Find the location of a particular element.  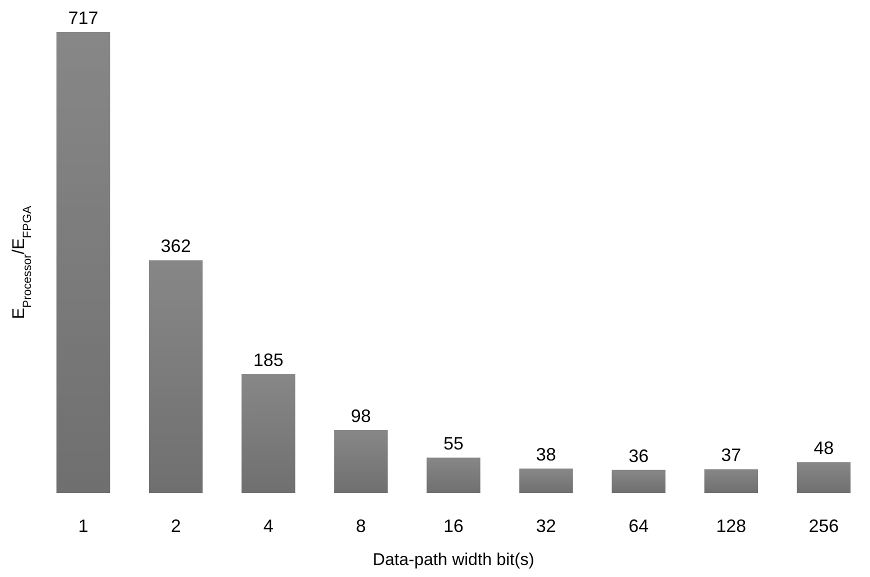

data-label: 38 is located at coordinates (546, 454).